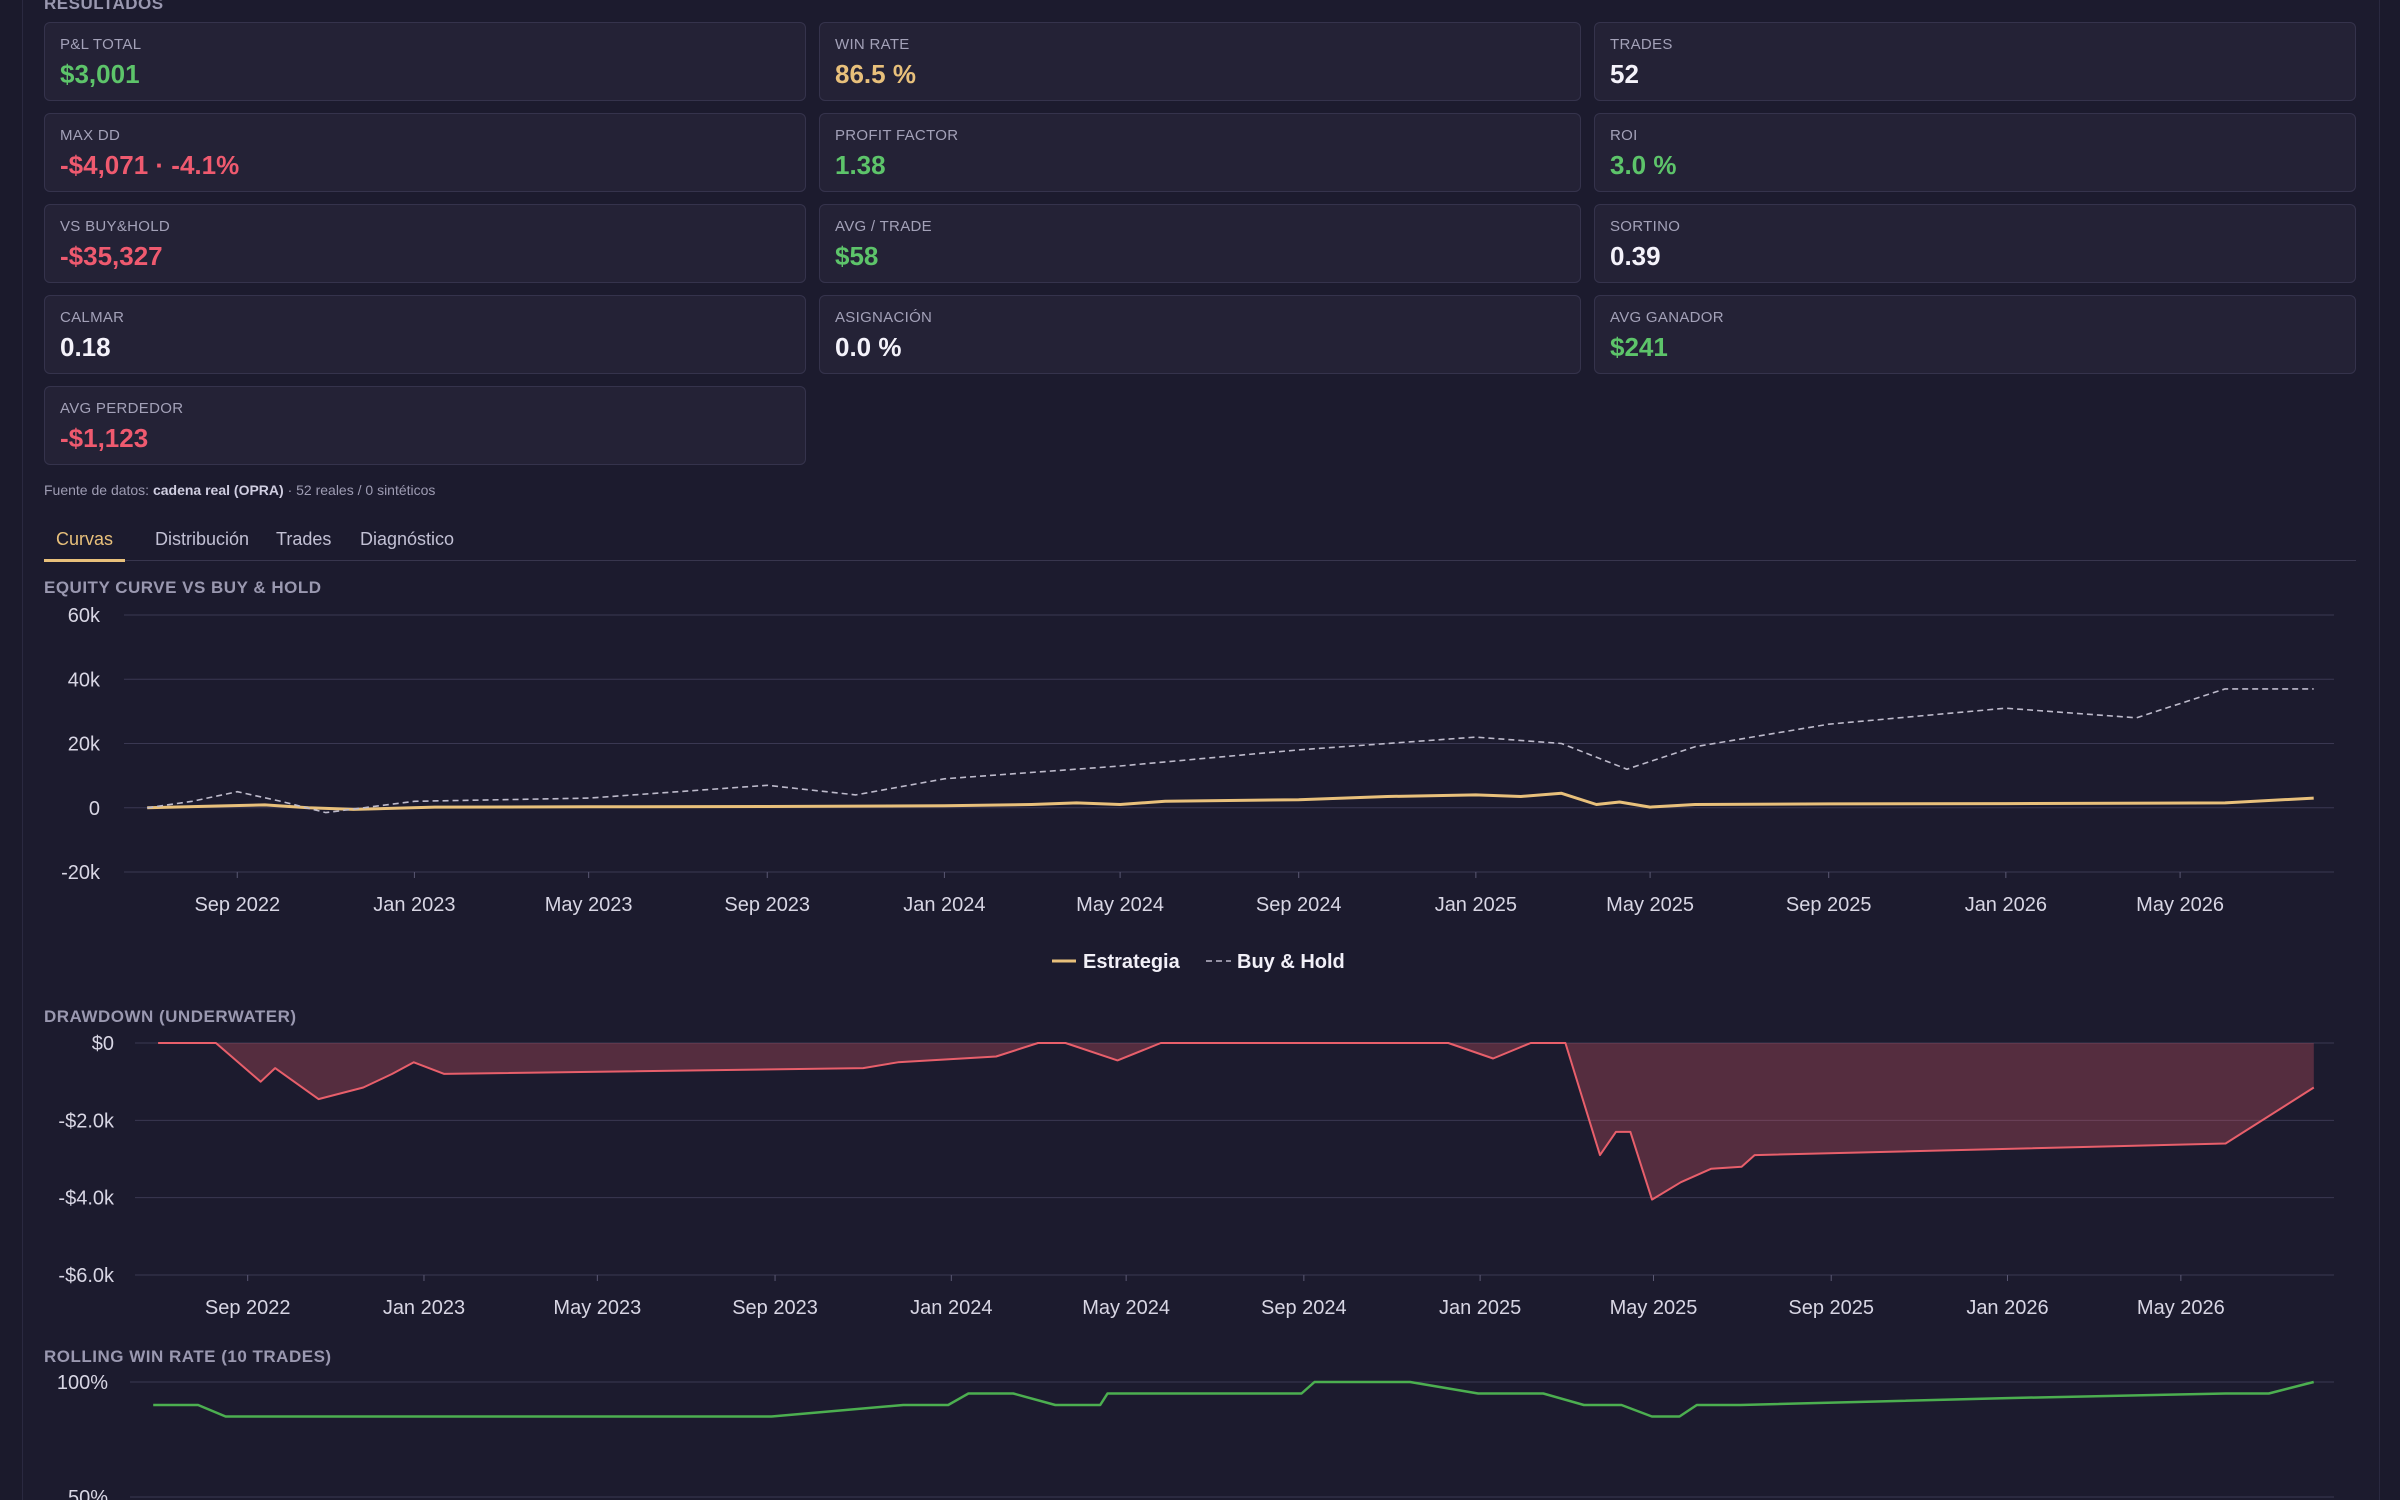 The image size is (2400, 1500). What do you see at coordinates (860, 165) in the screenshot?
I see `metric-value: 1.38` at bounding box center [860, 165].